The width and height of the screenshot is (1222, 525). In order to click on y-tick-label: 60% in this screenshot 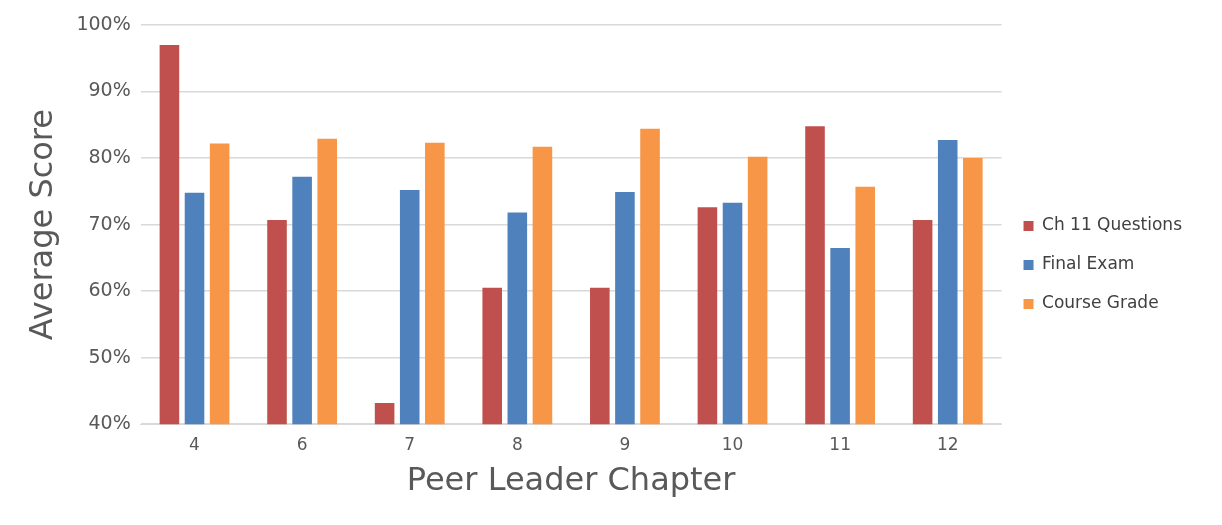, I will do `click(109, 289)`.